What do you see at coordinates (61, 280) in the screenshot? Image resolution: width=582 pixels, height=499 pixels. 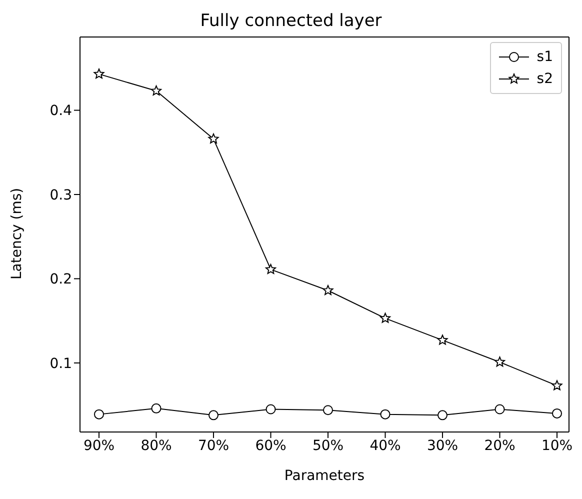 I see `y-tick-label: 0.2` at bounding box center [61, 280].